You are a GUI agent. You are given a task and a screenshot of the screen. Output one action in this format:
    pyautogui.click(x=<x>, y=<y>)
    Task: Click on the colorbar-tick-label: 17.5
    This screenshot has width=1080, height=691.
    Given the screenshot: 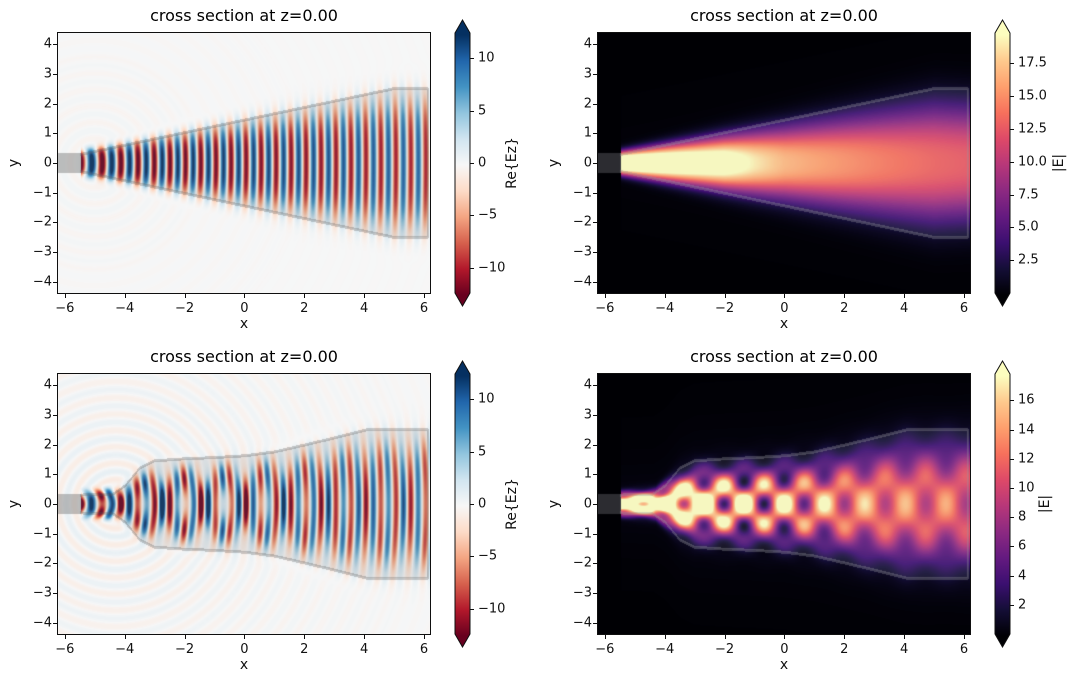 What is the action you would take?
    pyautogui.click(x=1032, y=63)
    